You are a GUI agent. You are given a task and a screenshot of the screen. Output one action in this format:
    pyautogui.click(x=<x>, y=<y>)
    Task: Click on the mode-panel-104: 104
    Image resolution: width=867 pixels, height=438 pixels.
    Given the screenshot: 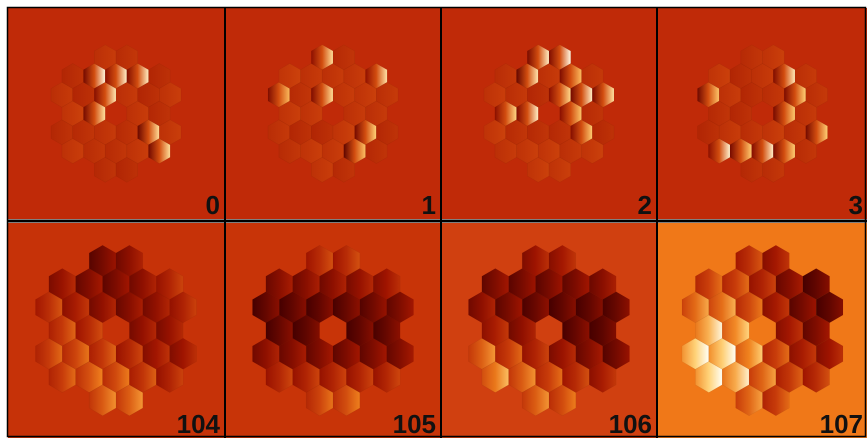 What is the action you would take?
    pyautogui.click(x=116, y=330)
    